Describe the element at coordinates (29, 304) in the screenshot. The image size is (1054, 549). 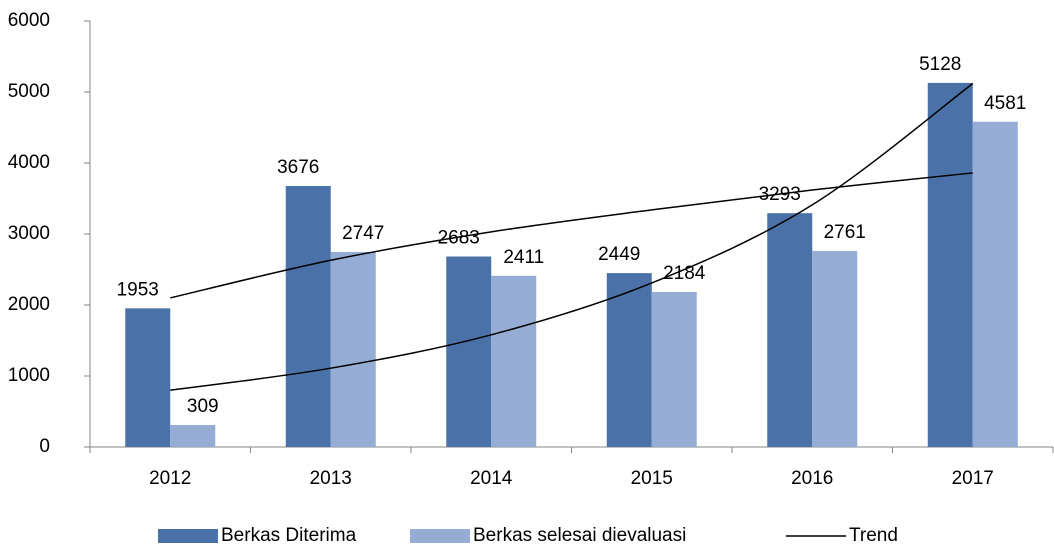
I see `y-tick-label: 2000` at that location.